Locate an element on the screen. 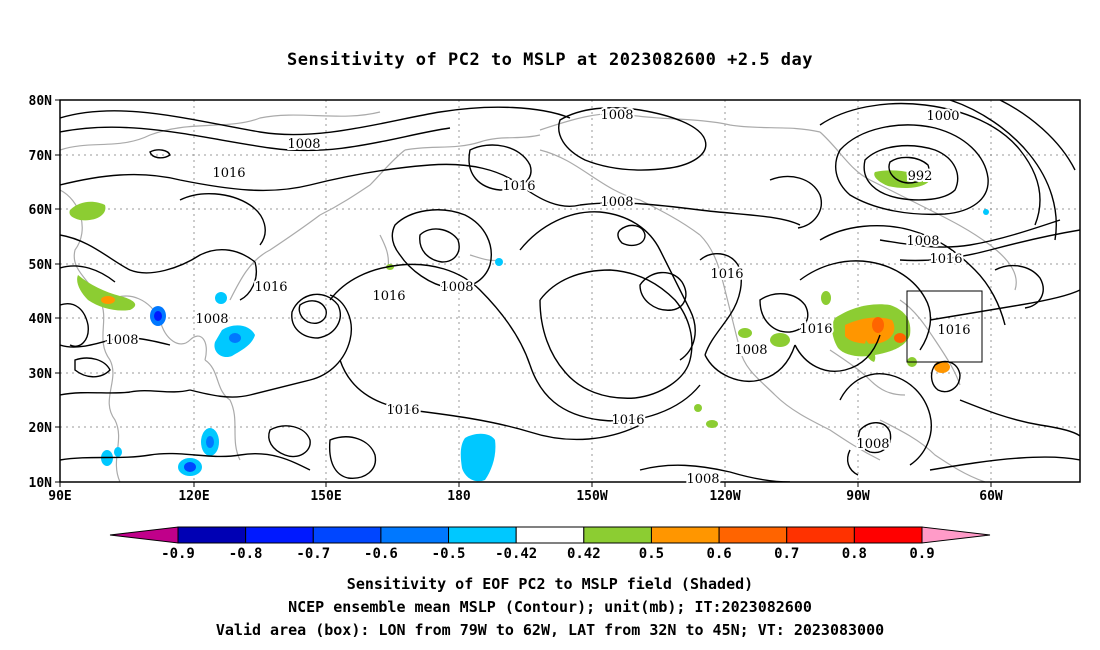  lon-label: 180 is located at coordinates (459, 496).